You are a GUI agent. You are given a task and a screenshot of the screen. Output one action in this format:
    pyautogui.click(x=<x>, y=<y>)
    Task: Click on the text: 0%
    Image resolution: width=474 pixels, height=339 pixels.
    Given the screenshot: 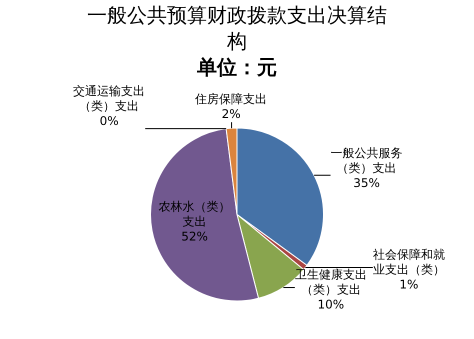 What is the action you would take?
    pyautogui.click(x=109, y=121)
    